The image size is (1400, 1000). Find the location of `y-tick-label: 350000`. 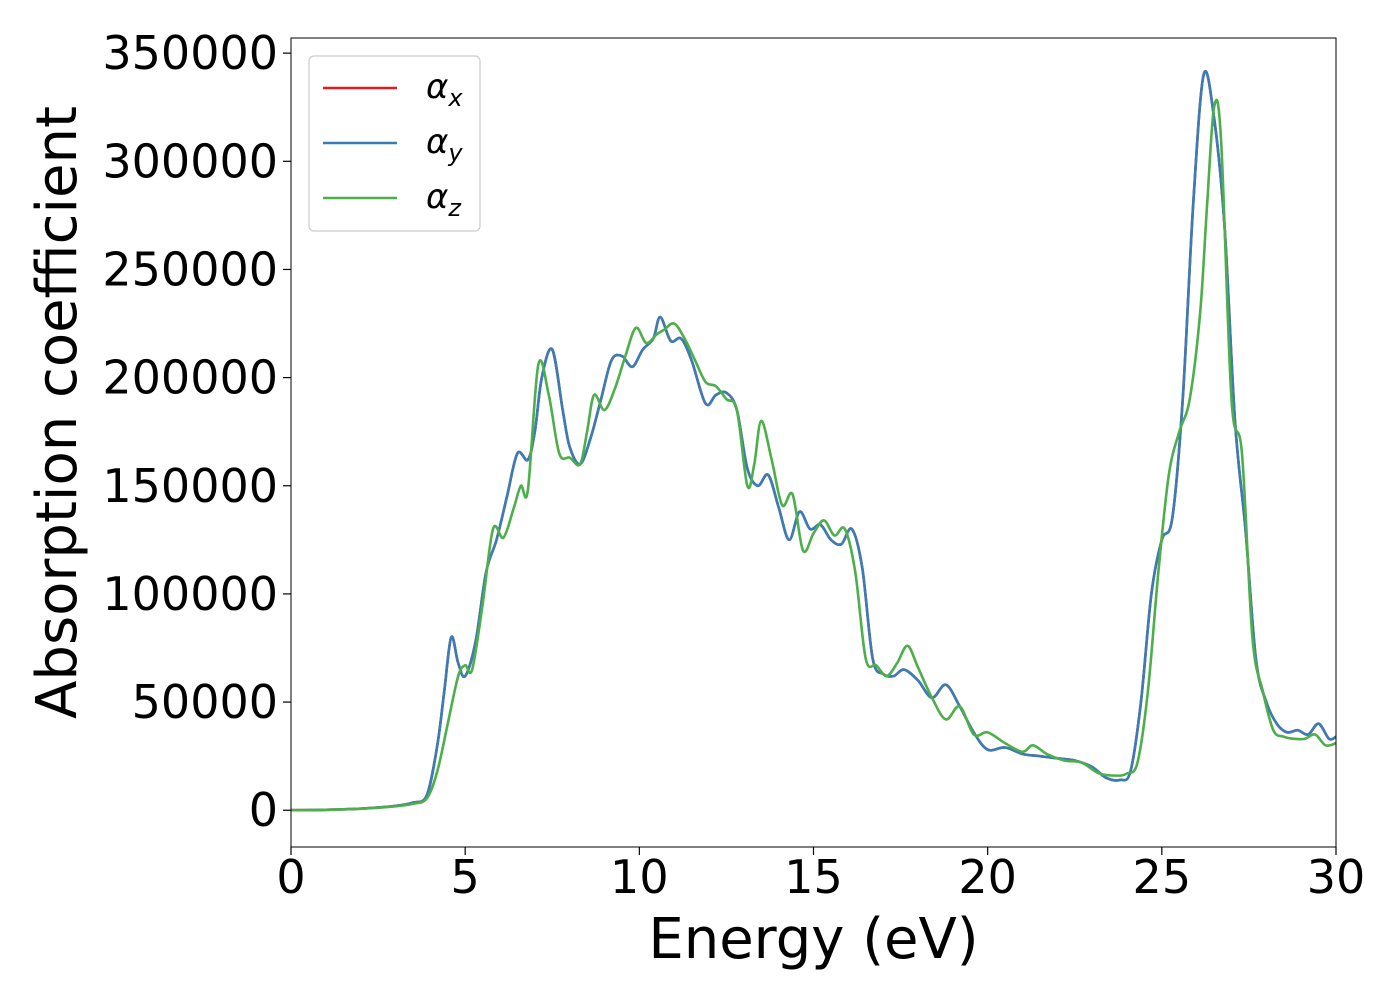

y-tick-label: 350000 is located at coordinates (190, 53).